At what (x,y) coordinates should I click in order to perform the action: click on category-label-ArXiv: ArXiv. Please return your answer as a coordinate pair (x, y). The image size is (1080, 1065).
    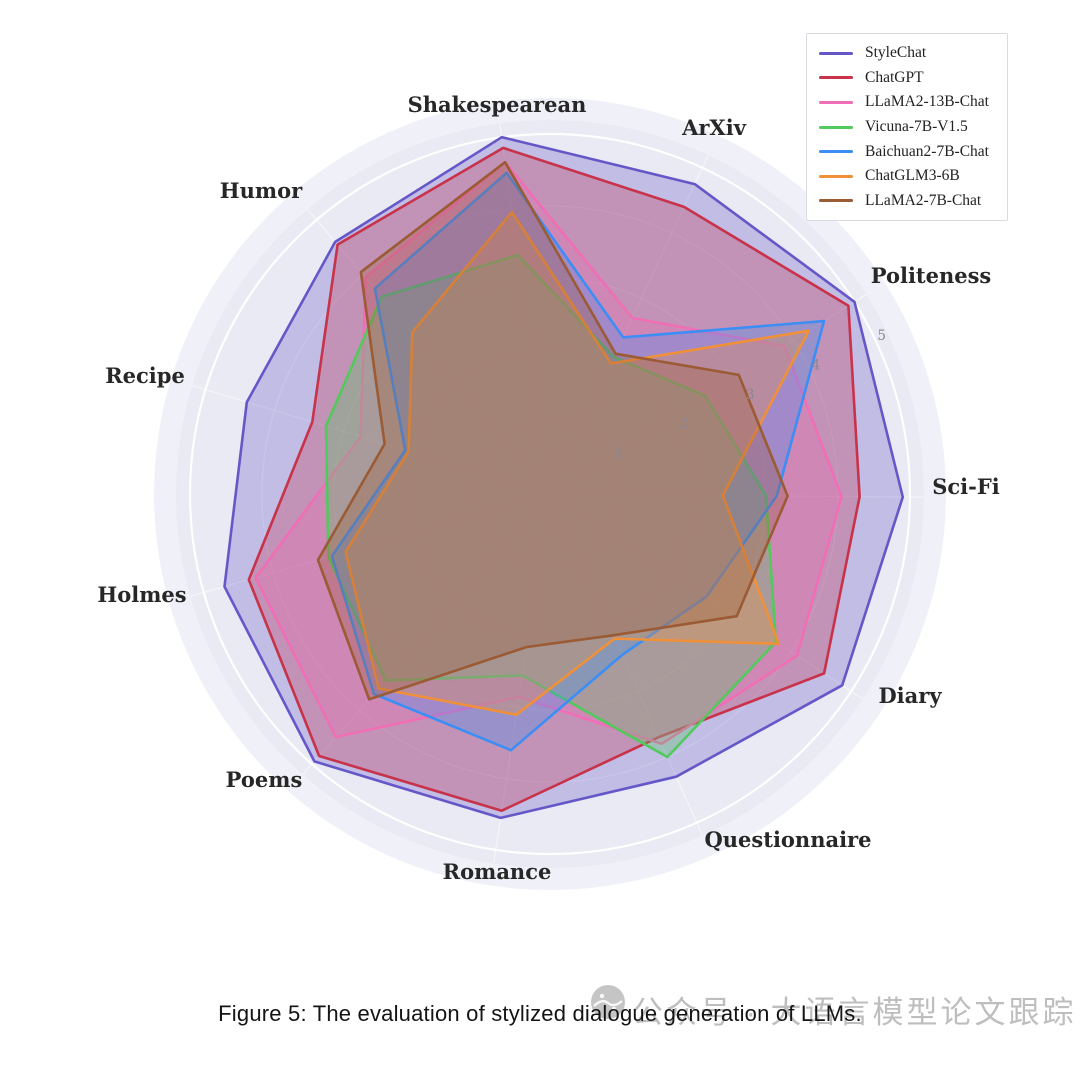
    Looking at the image, I should click on (714, 127).